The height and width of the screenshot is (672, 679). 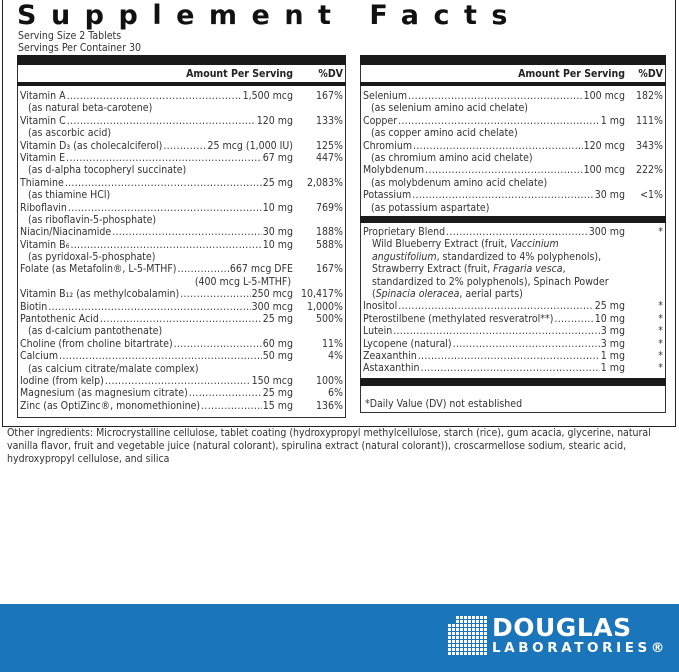 What do you see at coordinates (277, 157) in the screenshot?
I see `nutrient-amount: 67 mg` at bounding box center [277, 157].